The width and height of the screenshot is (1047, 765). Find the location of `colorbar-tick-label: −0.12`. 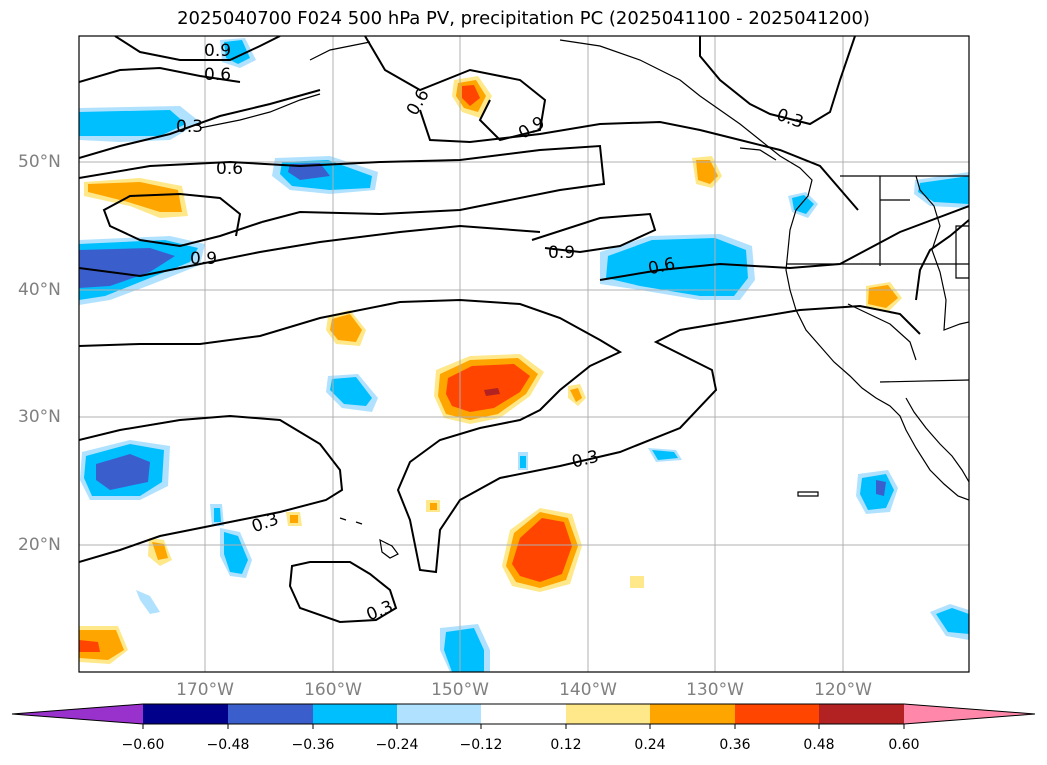

colorbar-tick-label: −0.12 is located at coordinates (481, 745).